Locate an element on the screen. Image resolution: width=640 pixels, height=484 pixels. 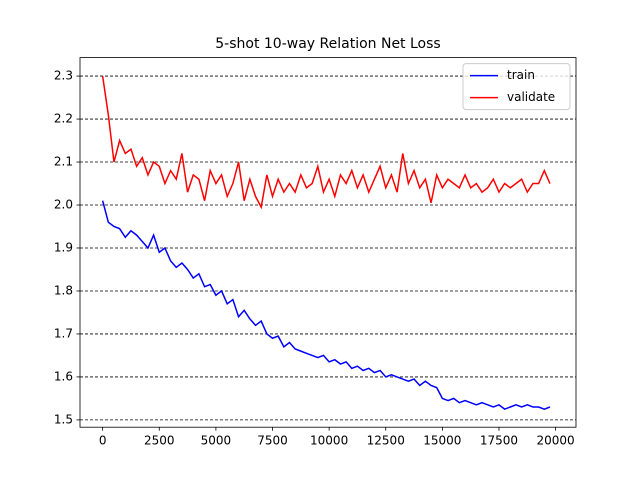
y-tick-label: 1.5 is located at coordinates (63, 419).